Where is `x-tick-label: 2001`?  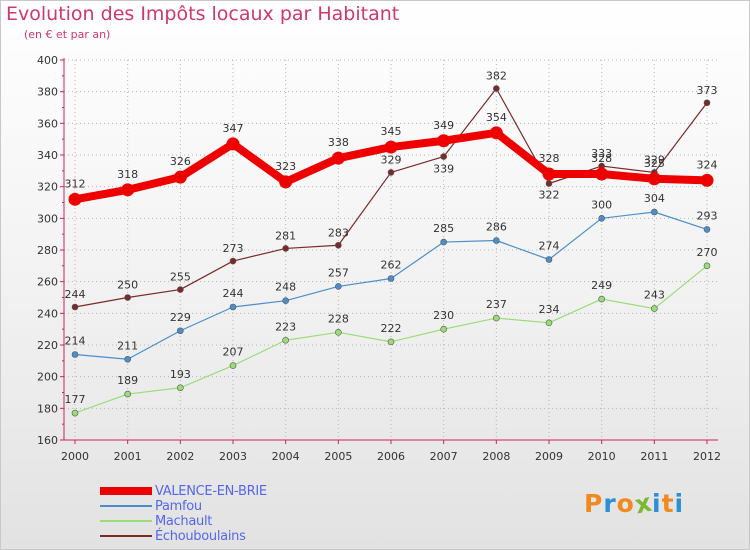 x-tick-label: 2001 is located at coordinates (128, 456).